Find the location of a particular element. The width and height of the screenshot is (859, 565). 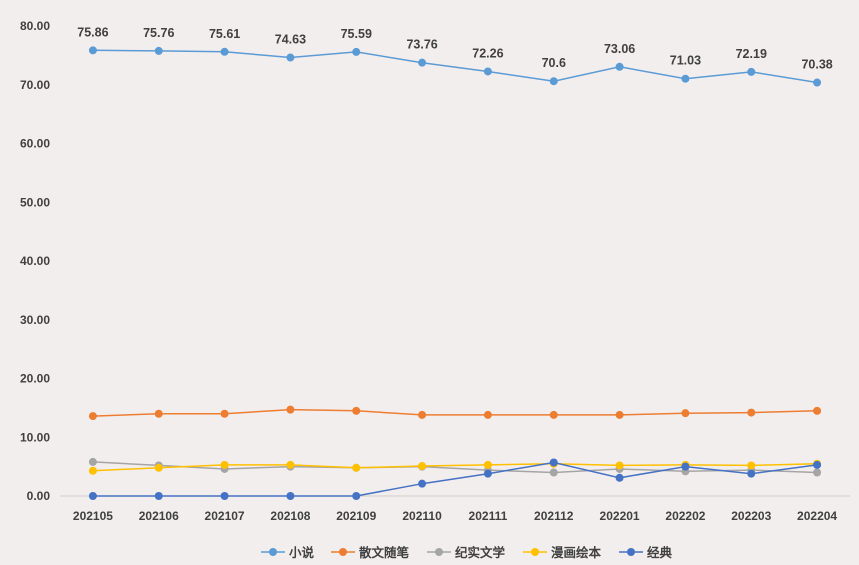

legend-item: 散文随笔 is located at coordinates (370, 552).